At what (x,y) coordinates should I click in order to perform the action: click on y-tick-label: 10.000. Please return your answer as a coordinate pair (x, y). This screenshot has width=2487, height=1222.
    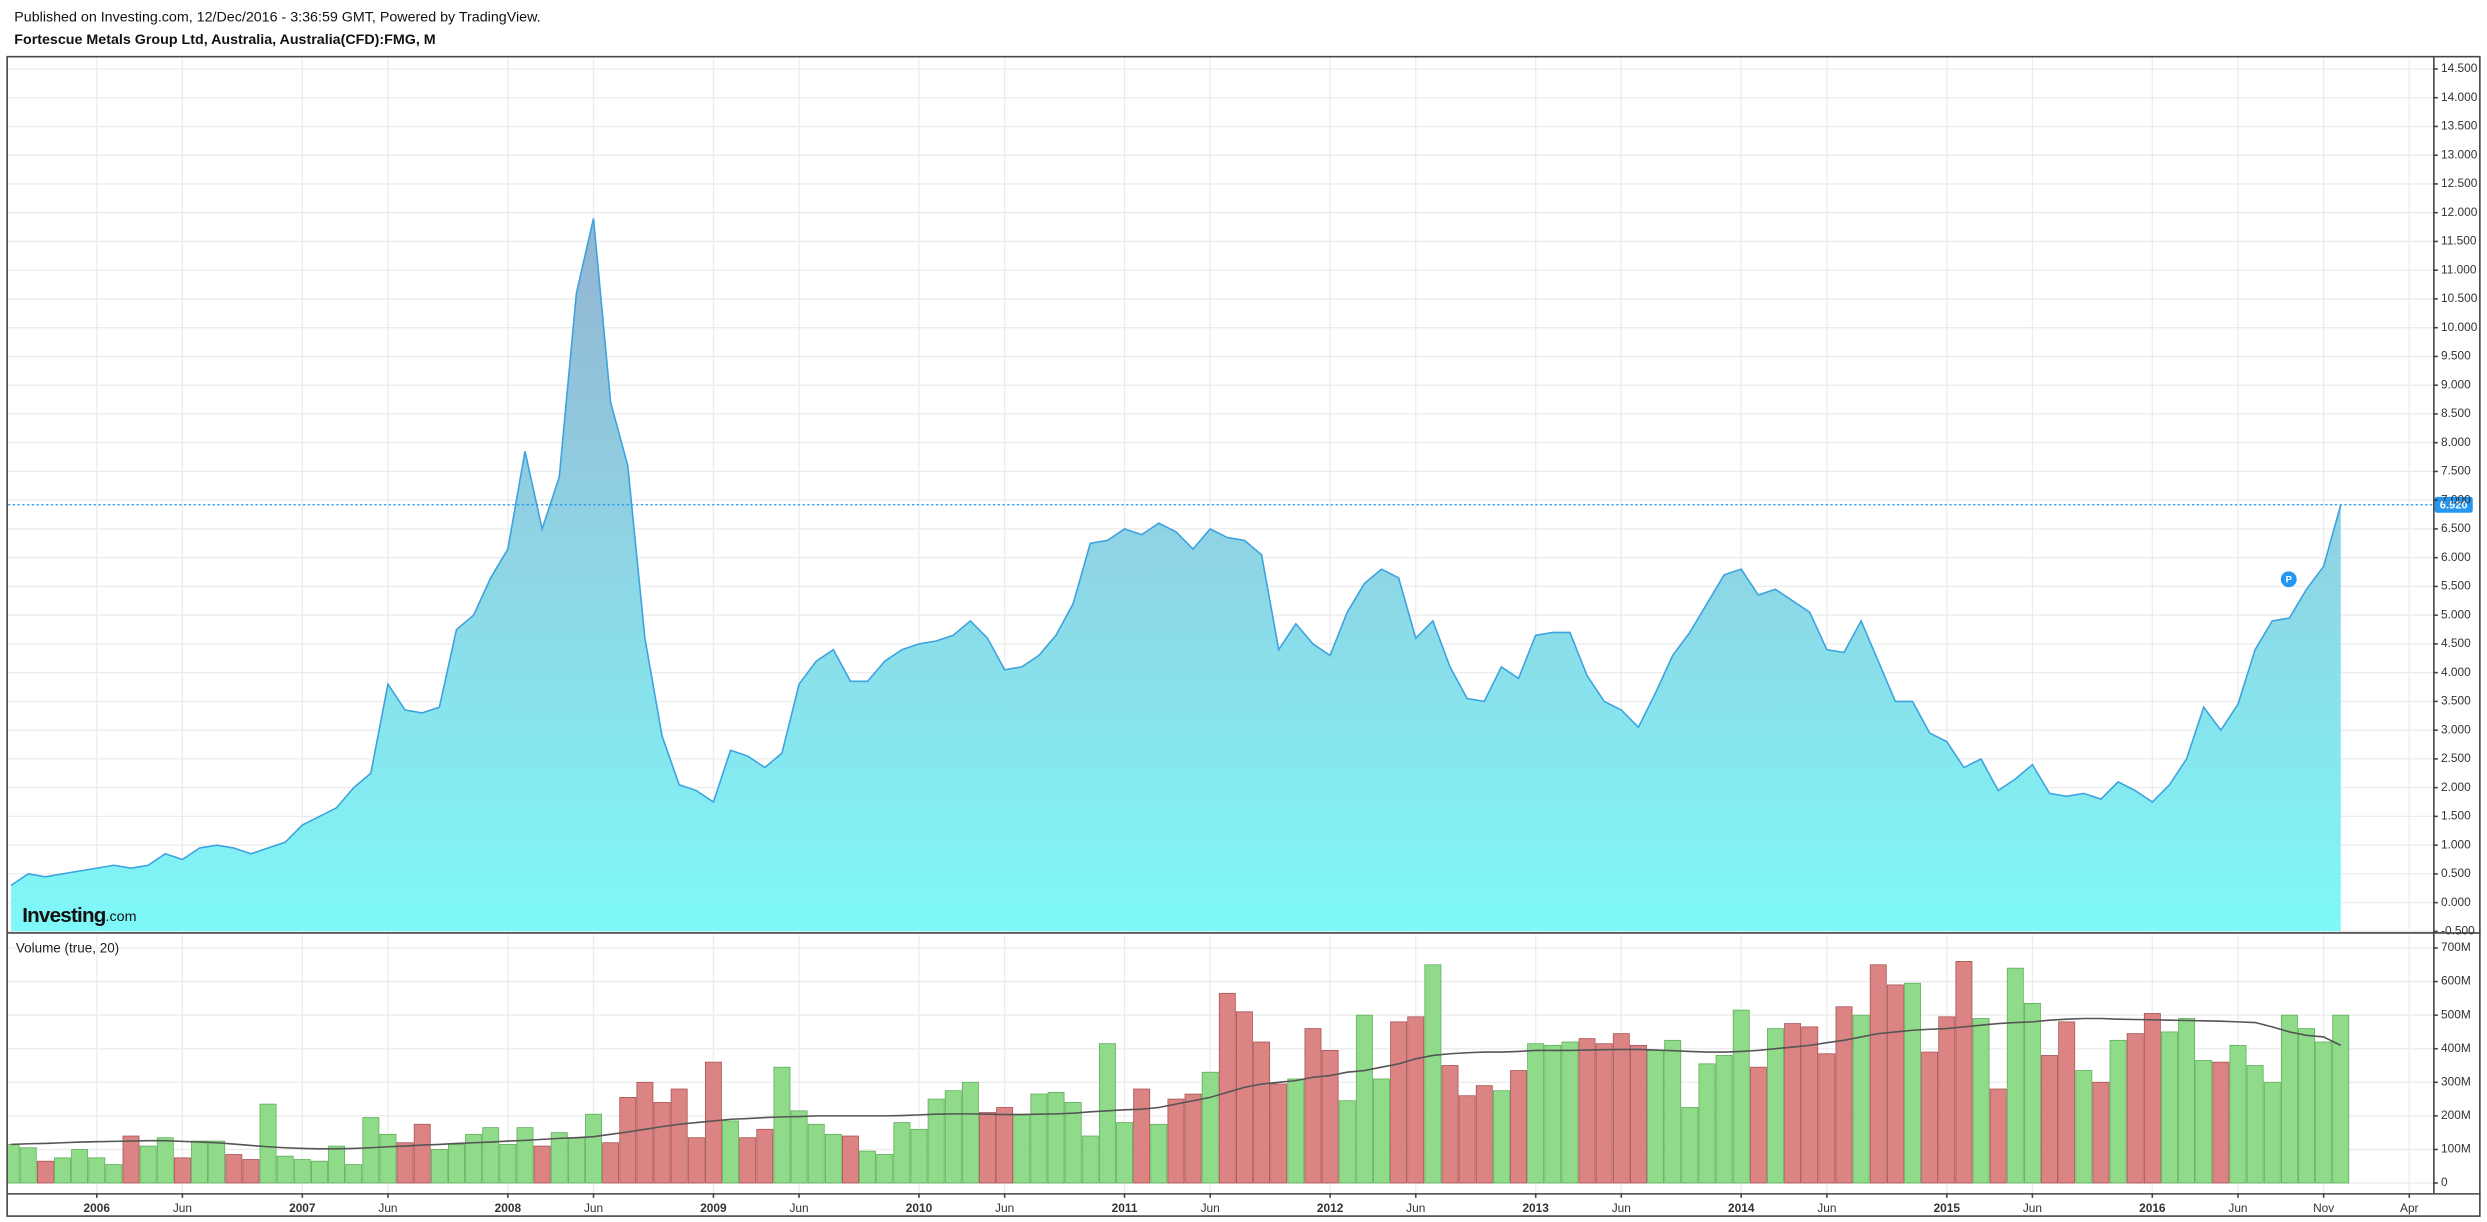
    Looking at the image, I should click on (2459, 327).